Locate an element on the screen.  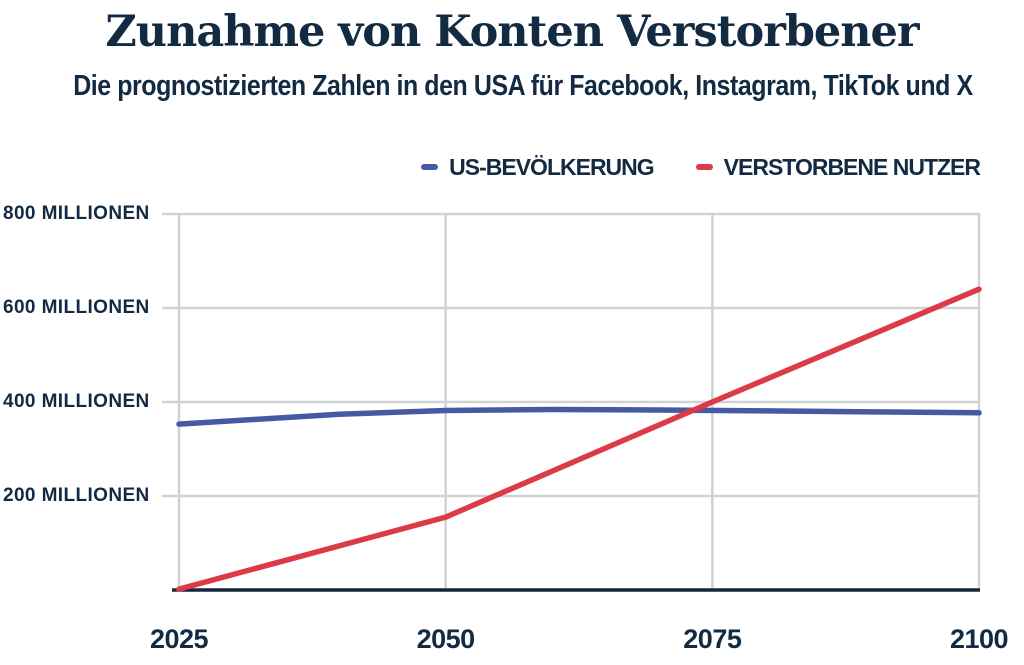
us-population-dash-icon is located at coordinates (430, 167).